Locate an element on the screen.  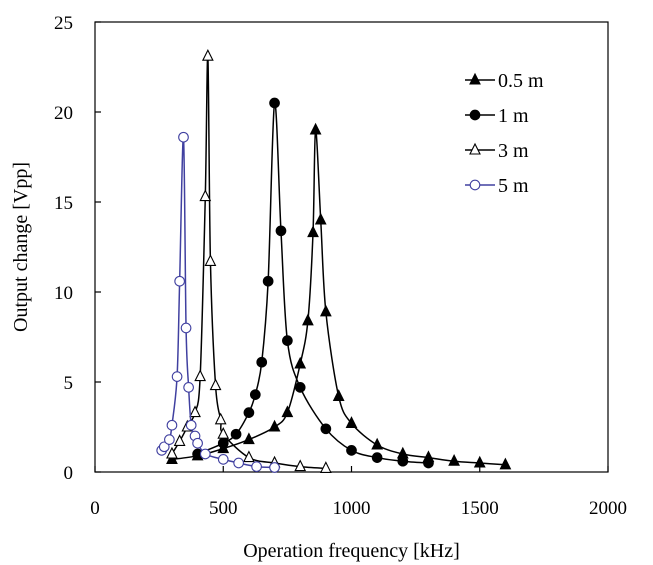
legend-item: 5 m is located at coordinates (497, 186).